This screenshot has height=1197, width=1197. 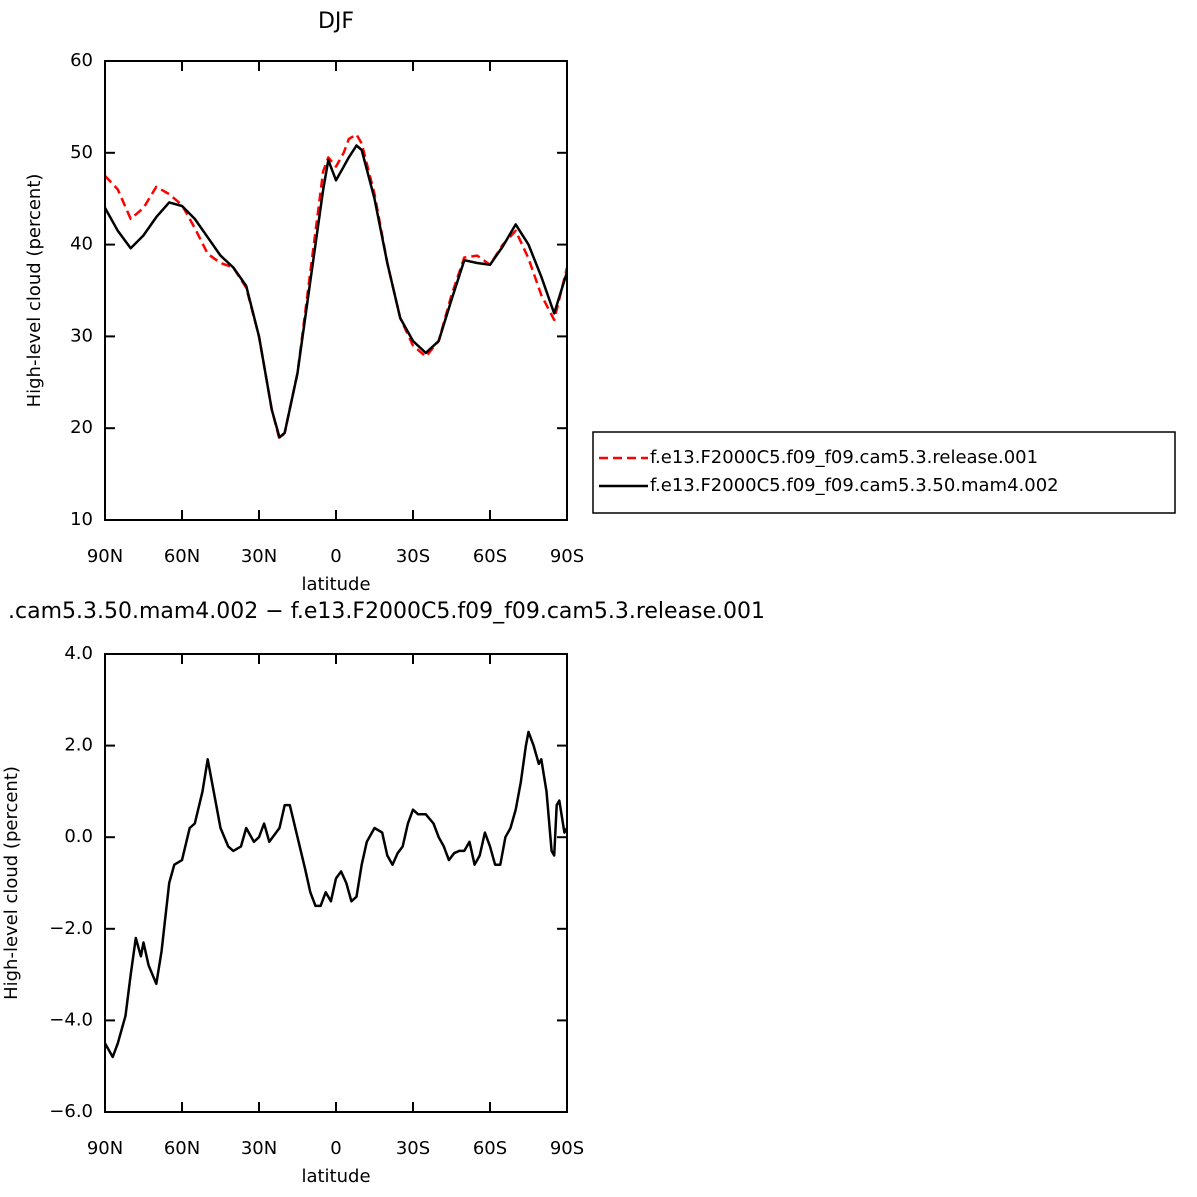 What do you see at coordinates (336, 21) in the screenshot?
I see `chart-title: DJF` at bounding box center [336, 21].